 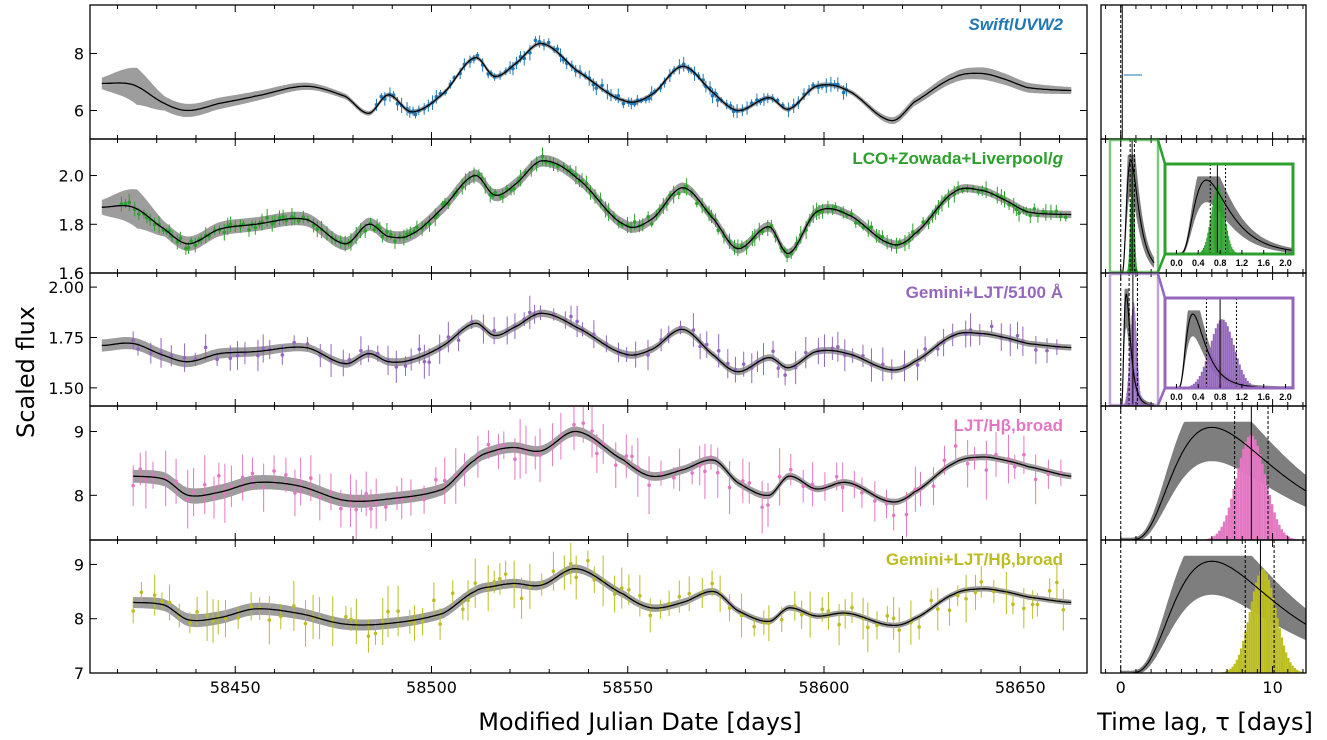 I want to click on y-tick-label: 1.6, so click(x=71, y=273).